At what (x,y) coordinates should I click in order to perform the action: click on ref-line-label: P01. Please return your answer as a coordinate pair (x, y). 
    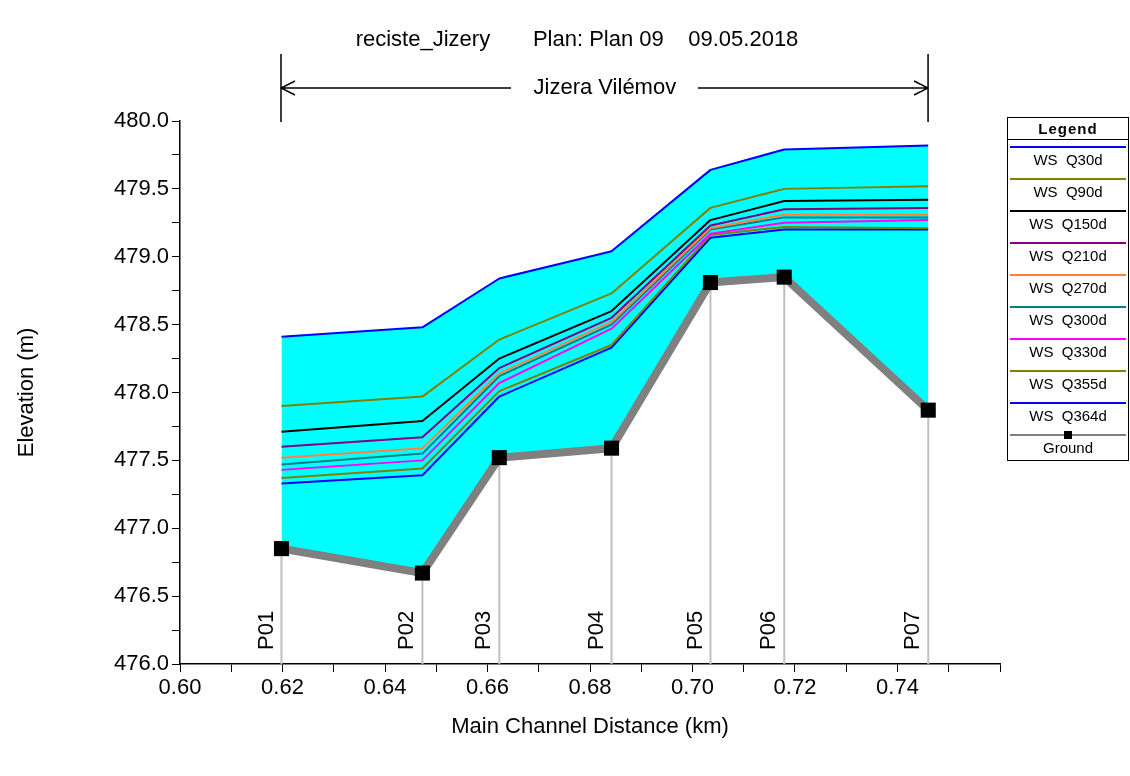
    Looking at the image, I should click on (265, 630).